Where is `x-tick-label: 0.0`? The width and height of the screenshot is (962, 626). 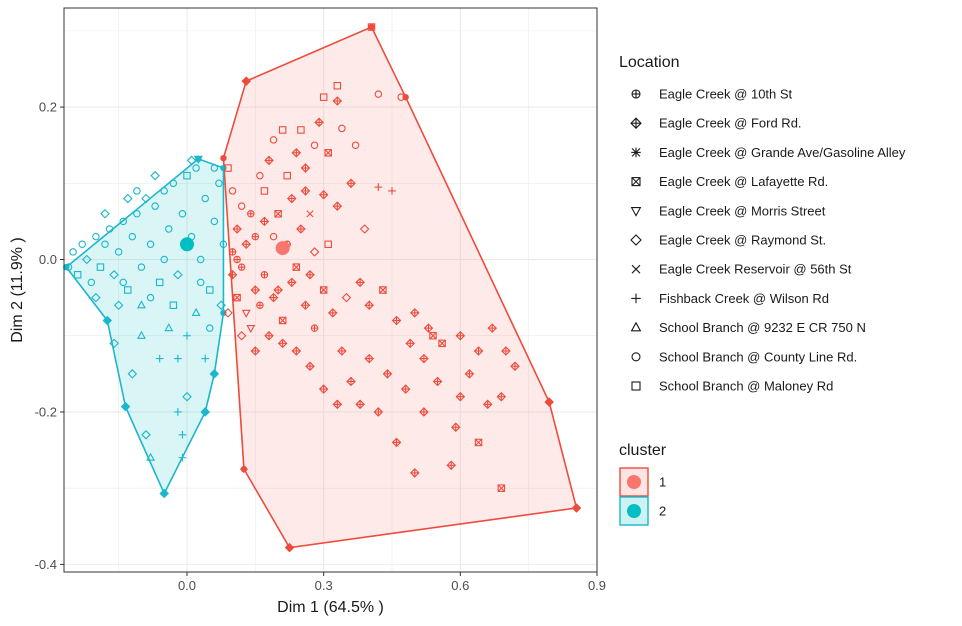 x-tick-label: 0.0 is located at coordinates (187, 585).